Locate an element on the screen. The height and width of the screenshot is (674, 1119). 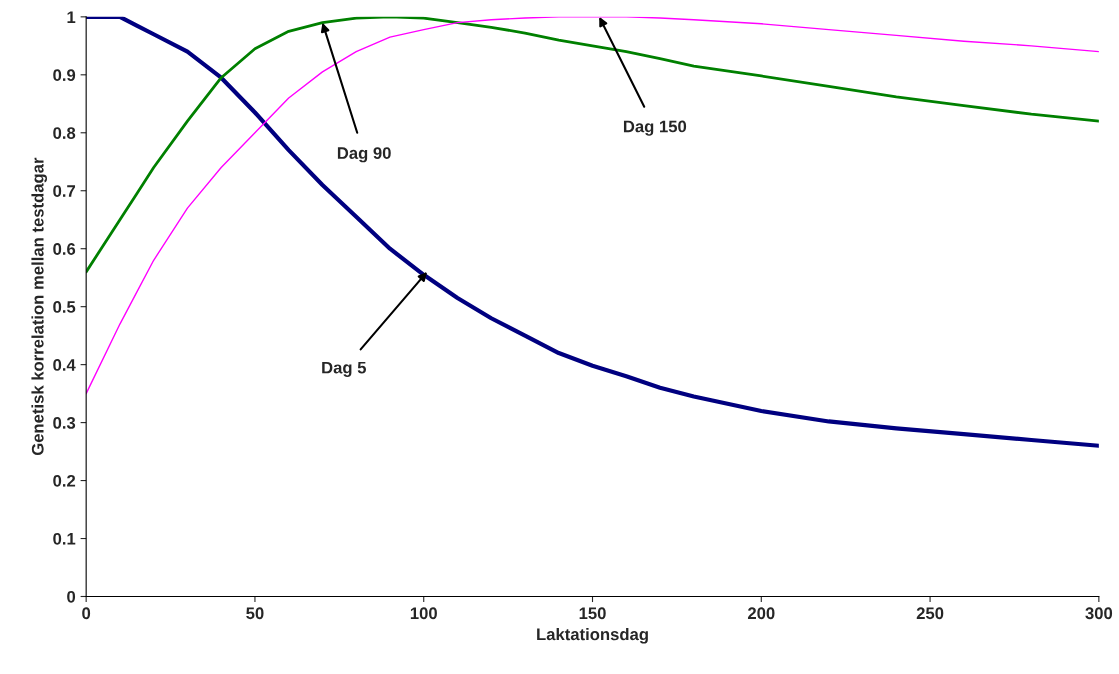
y-tick-label: 0.3 is located at coordinates (64, 423).